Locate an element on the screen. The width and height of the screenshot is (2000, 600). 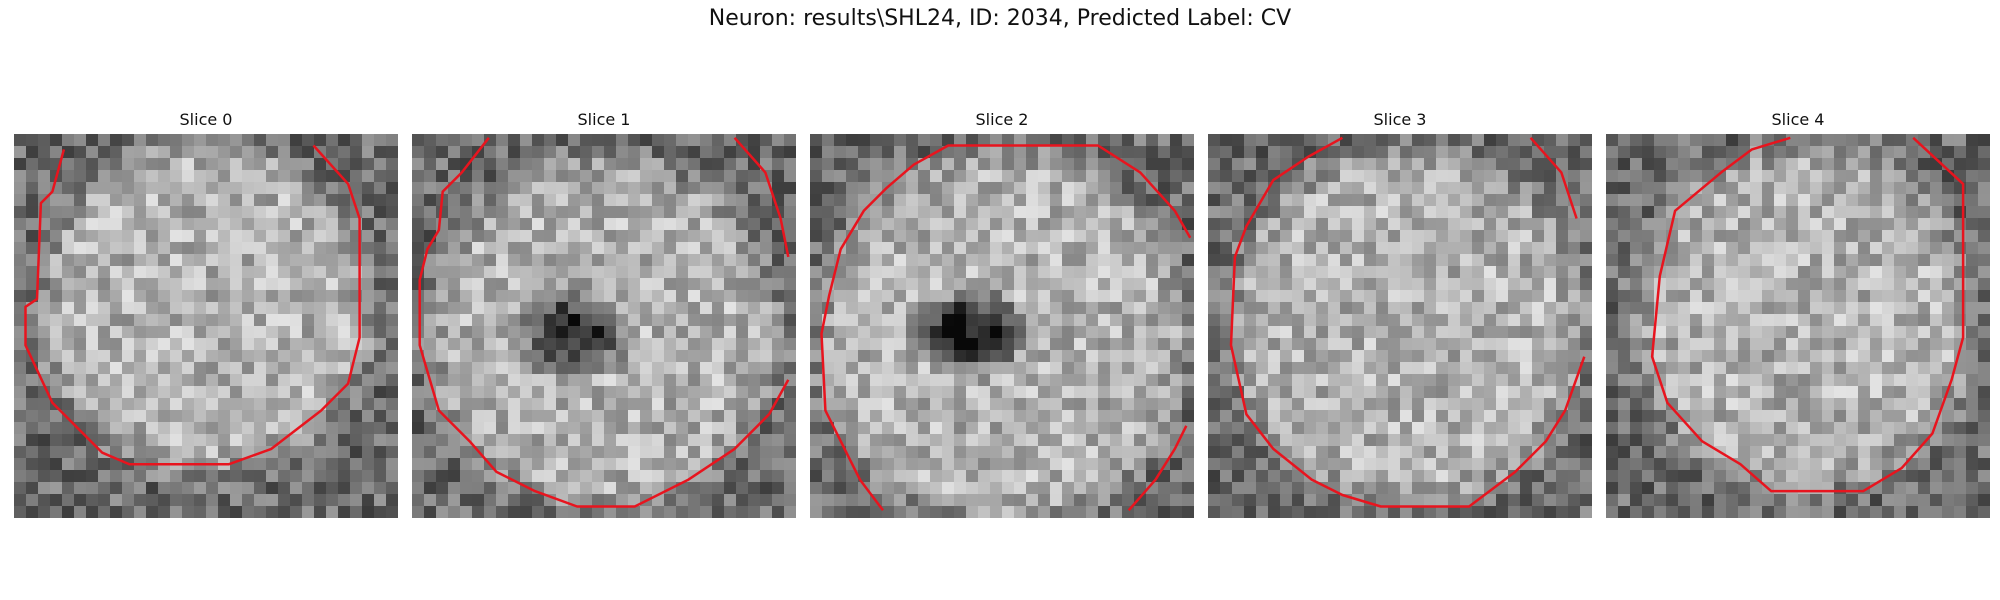
slice-title: Slice 1 is located at coordinates (604, 119).